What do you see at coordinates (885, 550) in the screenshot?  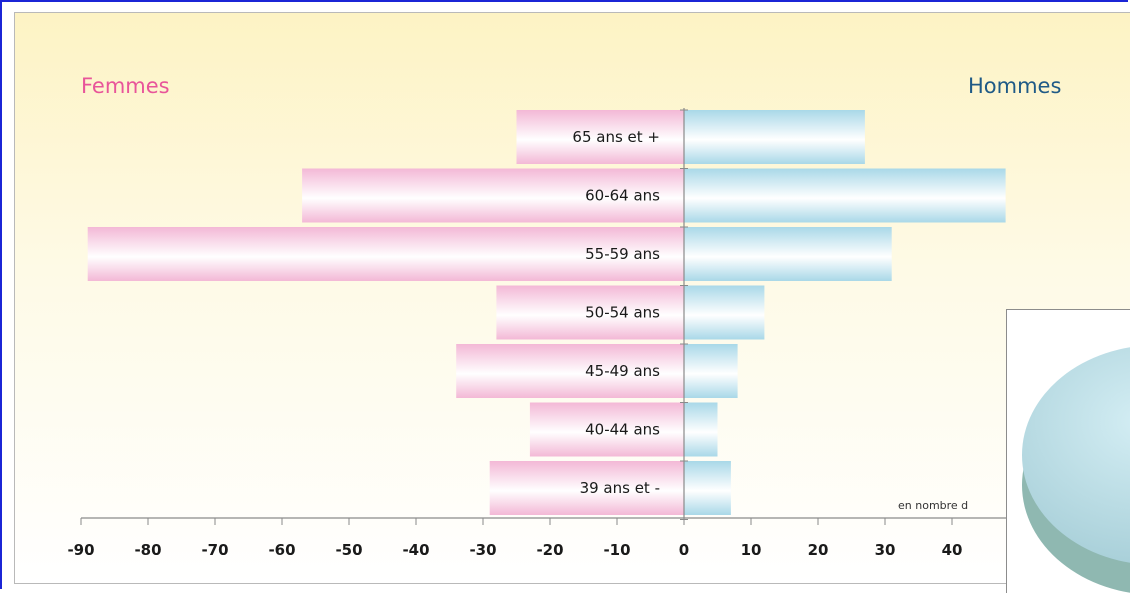 I see `x-tick-label: 30` at bounding box center [885, 550].